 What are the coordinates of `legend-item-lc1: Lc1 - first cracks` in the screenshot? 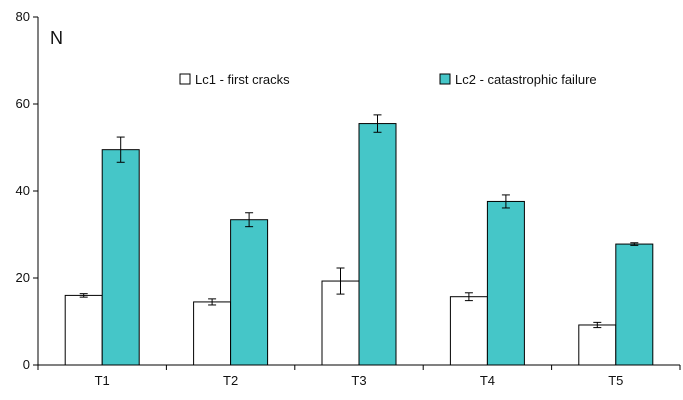 It's located at (234, 79).